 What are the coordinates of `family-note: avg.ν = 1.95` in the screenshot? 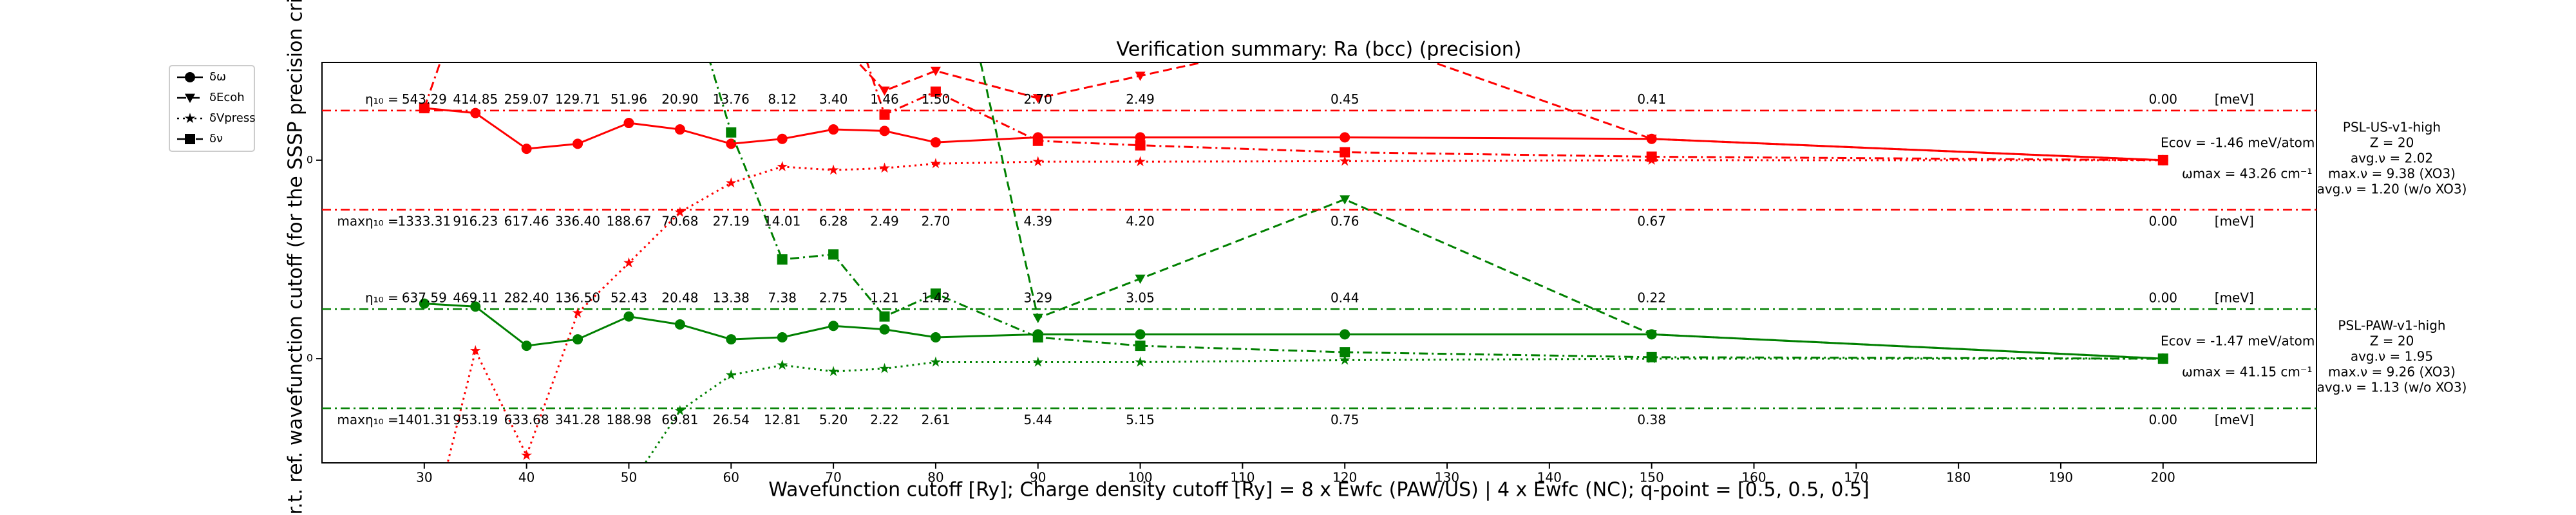 It's located at (2392, 356).